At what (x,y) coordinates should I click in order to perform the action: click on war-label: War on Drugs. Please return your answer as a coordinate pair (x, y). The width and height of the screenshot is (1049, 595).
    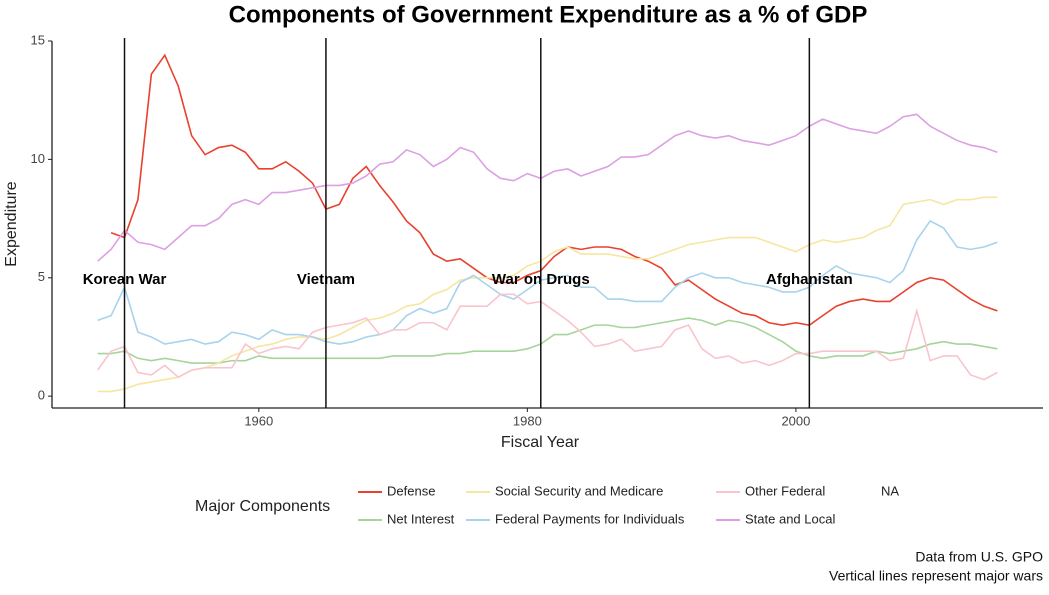
    Looking at the image, I should click on (541, 279).